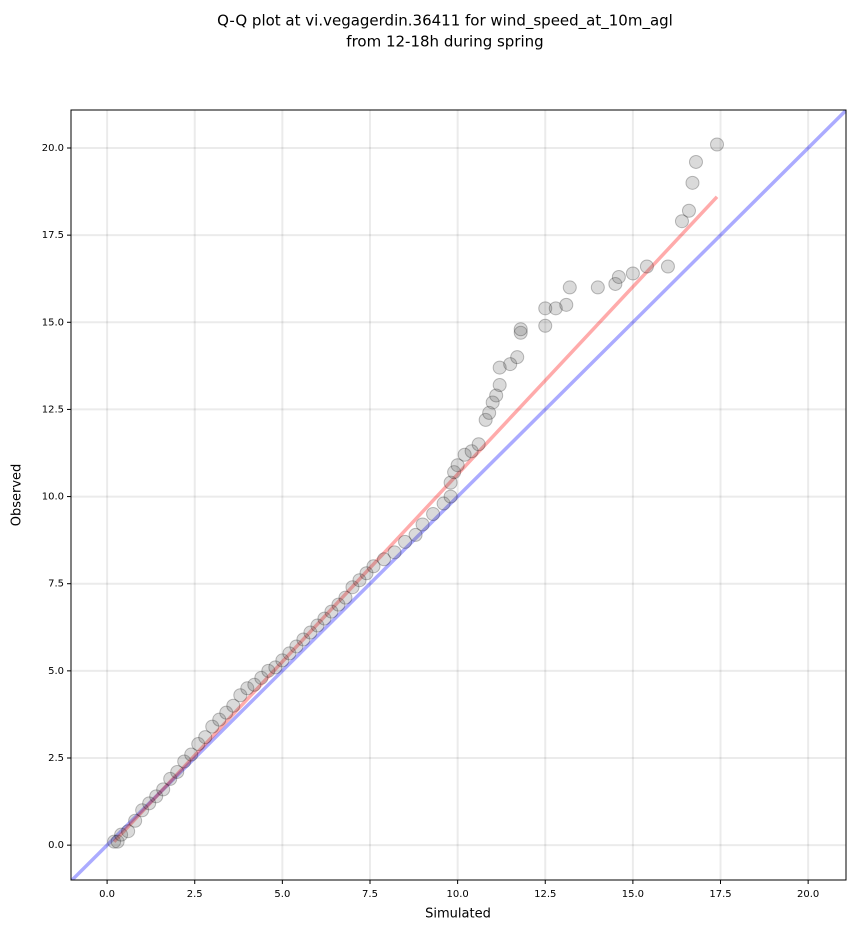 The width and height of the screenshot is (856, 938). Describe the element at coordinates (56, 671) in the screenshot. I see `y-tick-label: 5.0` at that location.